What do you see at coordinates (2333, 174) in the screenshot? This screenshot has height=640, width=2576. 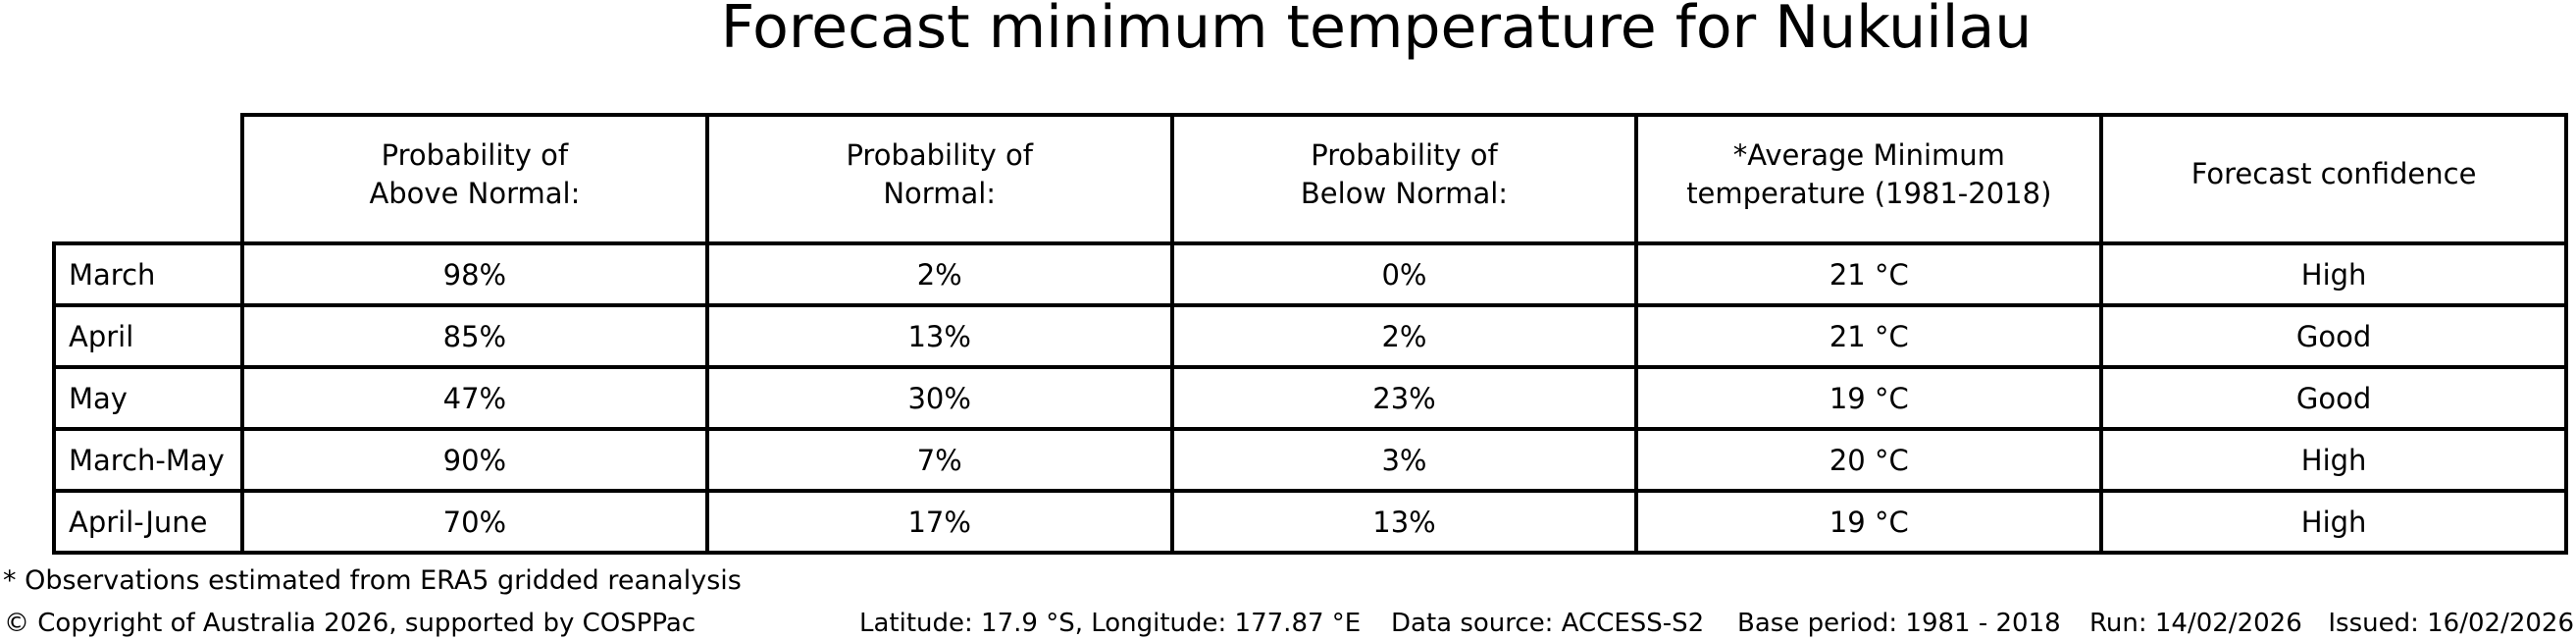 I see `col-header-line: Forecast confidence` at bounding box center [2333, 174].